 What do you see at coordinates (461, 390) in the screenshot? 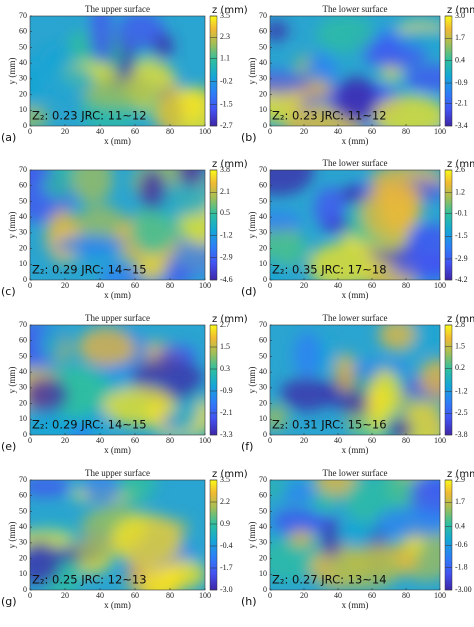
I see `colorbar-tick-label: -1.2` at bounding box center [461, 390].